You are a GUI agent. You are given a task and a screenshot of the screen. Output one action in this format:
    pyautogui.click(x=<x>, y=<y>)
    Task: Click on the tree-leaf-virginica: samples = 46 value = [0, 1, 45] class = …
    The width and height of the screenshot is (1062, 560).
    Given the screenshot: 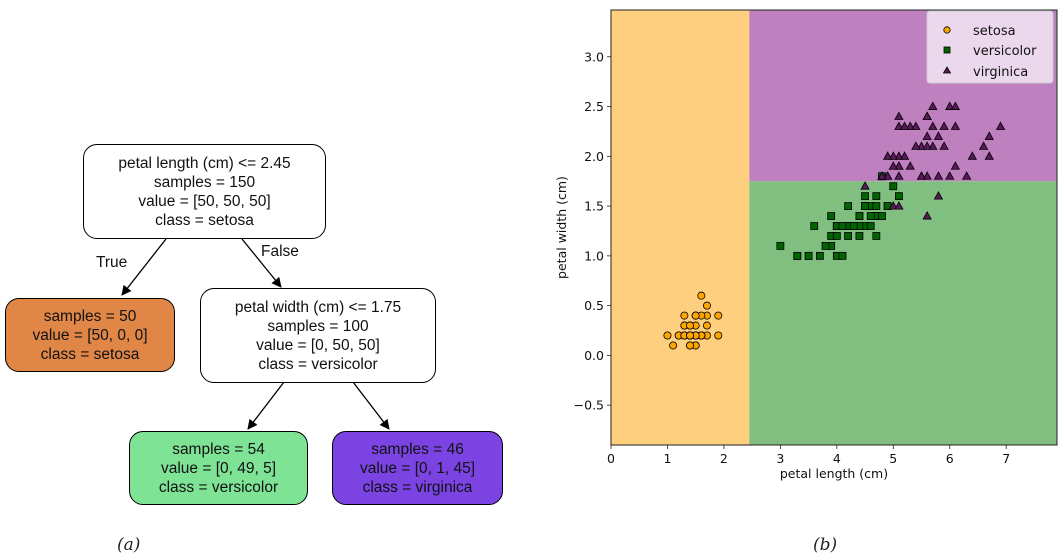 What is the action you would take?
    pyautogui.click(x=417, y=468)
    